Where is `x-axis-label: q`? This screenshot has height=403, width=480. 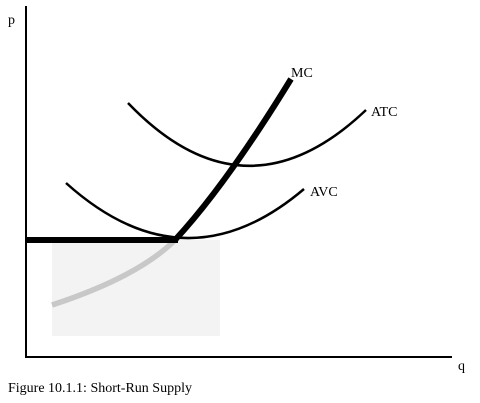
x-axis-label: q is located at coordinates (461, 366).